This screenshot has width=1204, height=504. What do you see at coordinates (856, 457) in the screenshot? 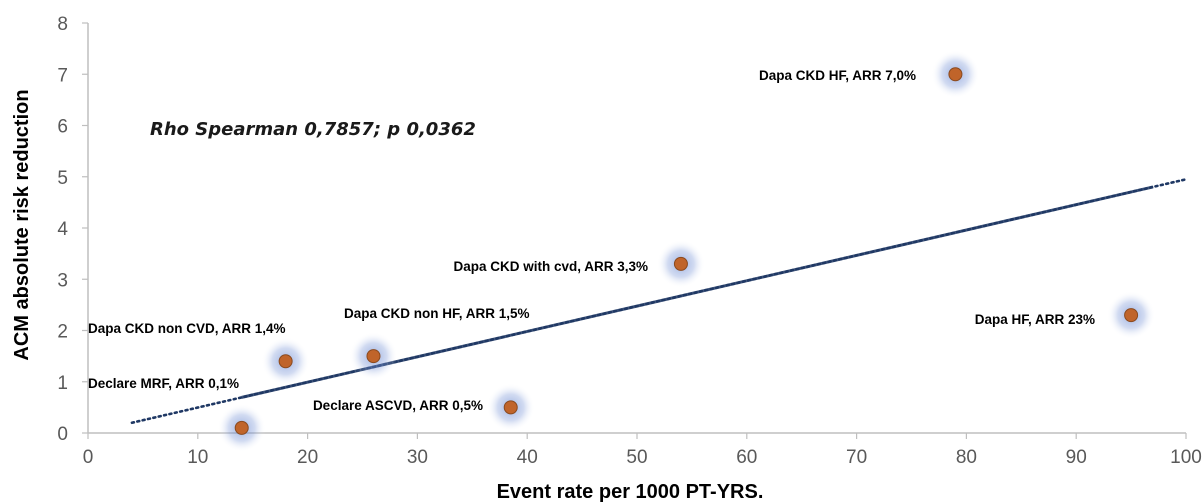
I see `x-tick-label: 70` at bounding box center [856, 457].